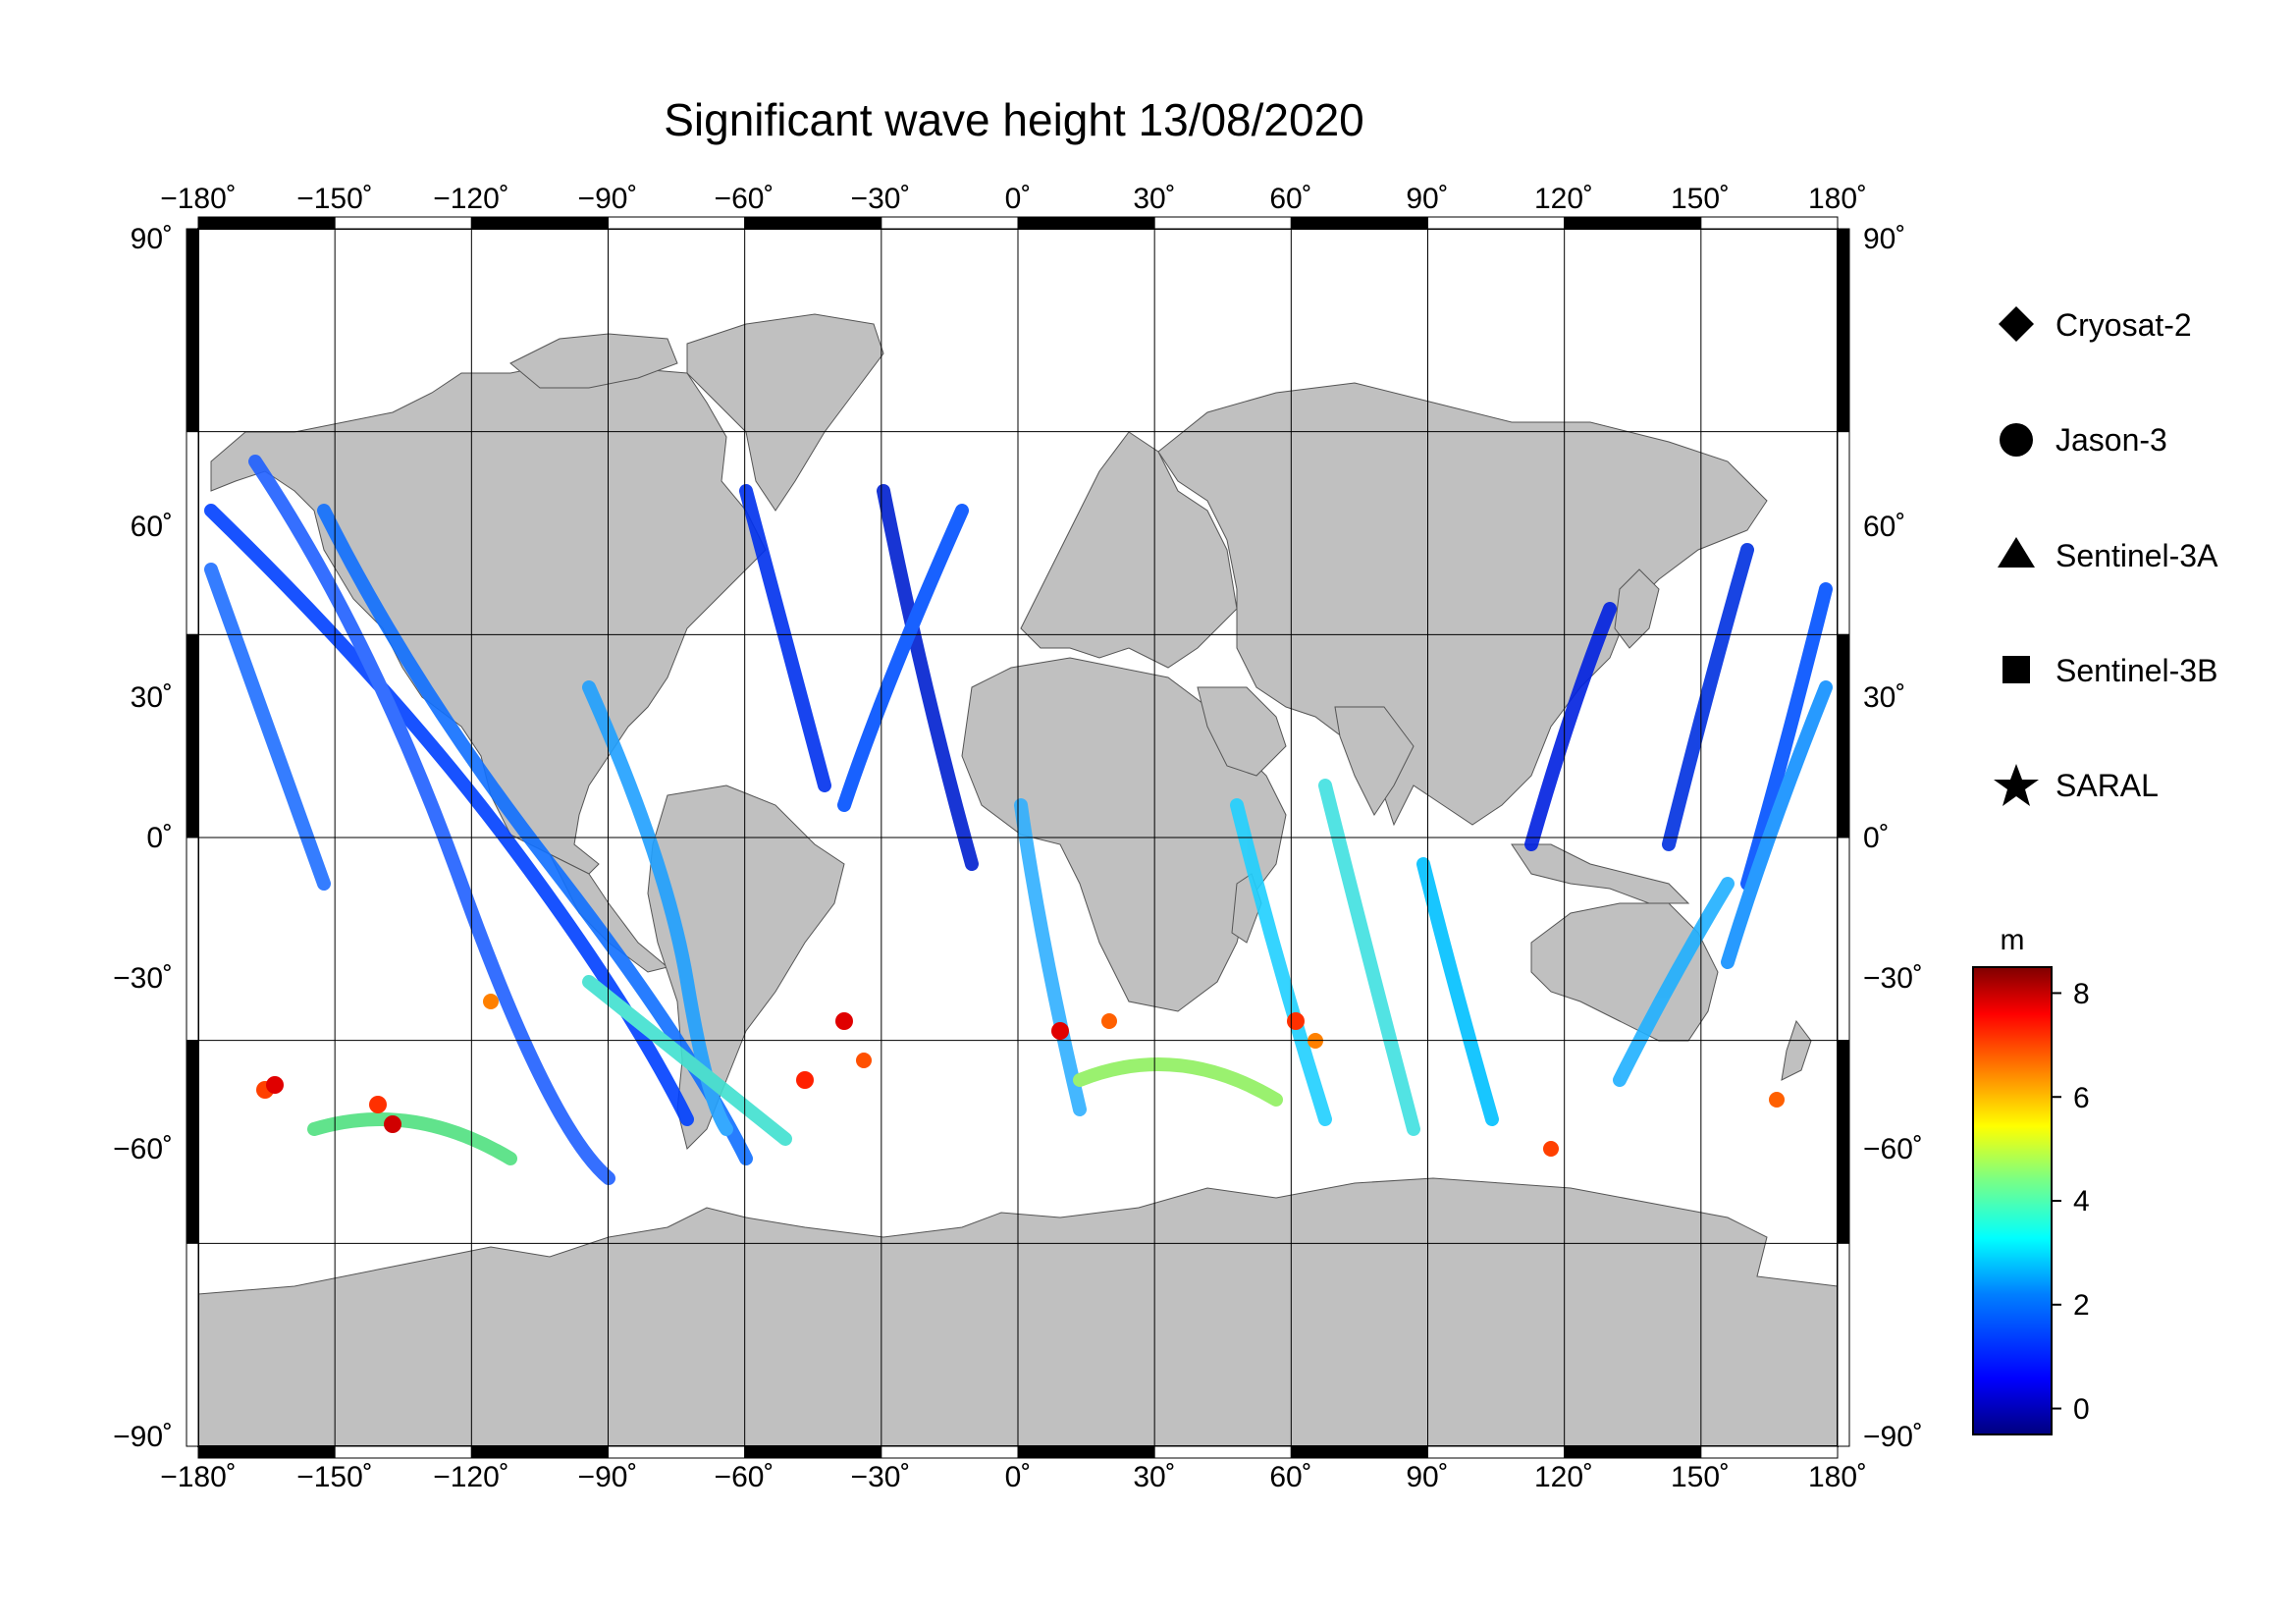  Describe the element at coordinates (2083, 440) in the screenshot. I see `legend-item-jason-3: Jason-3` at that location.